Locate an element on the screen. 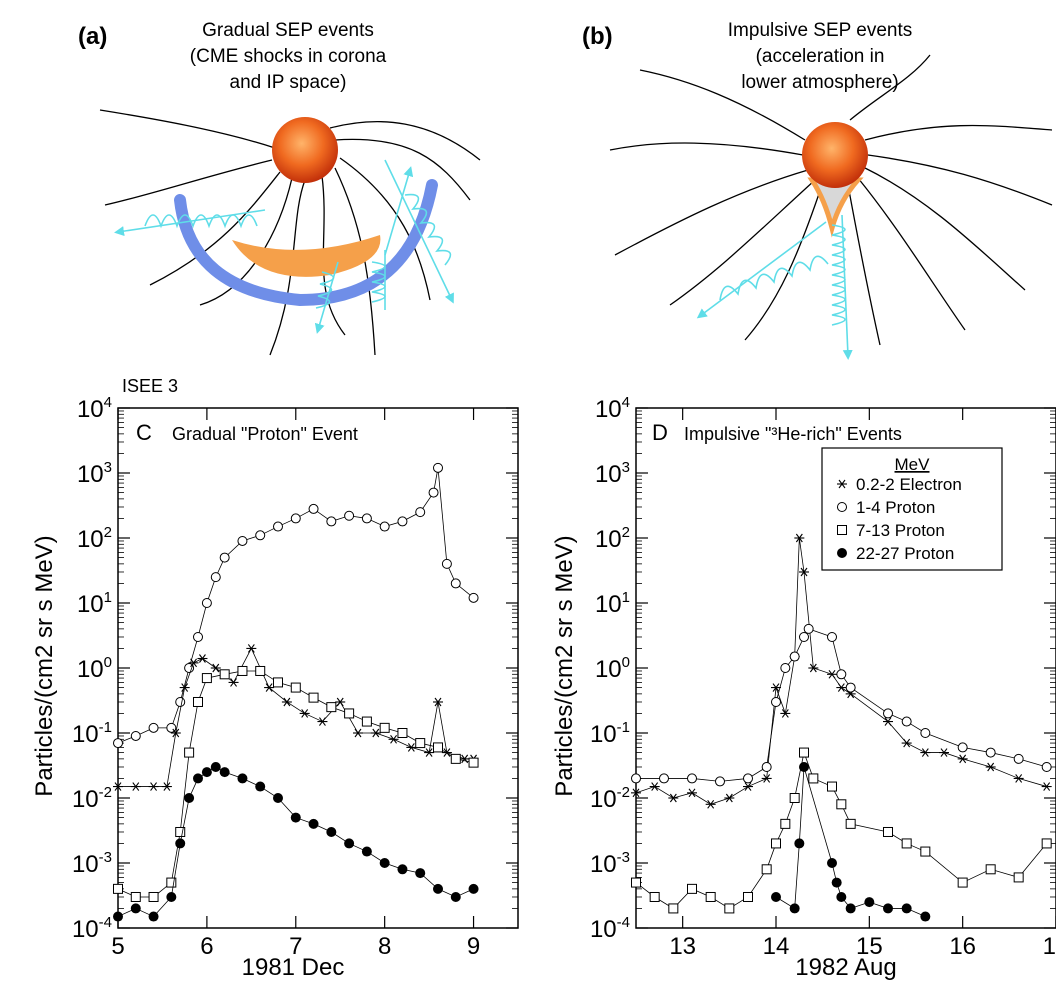 The height and width of the screenshot is (984, 1056). legend-label: 7-13 Proton is located at coordinates (900, 530).